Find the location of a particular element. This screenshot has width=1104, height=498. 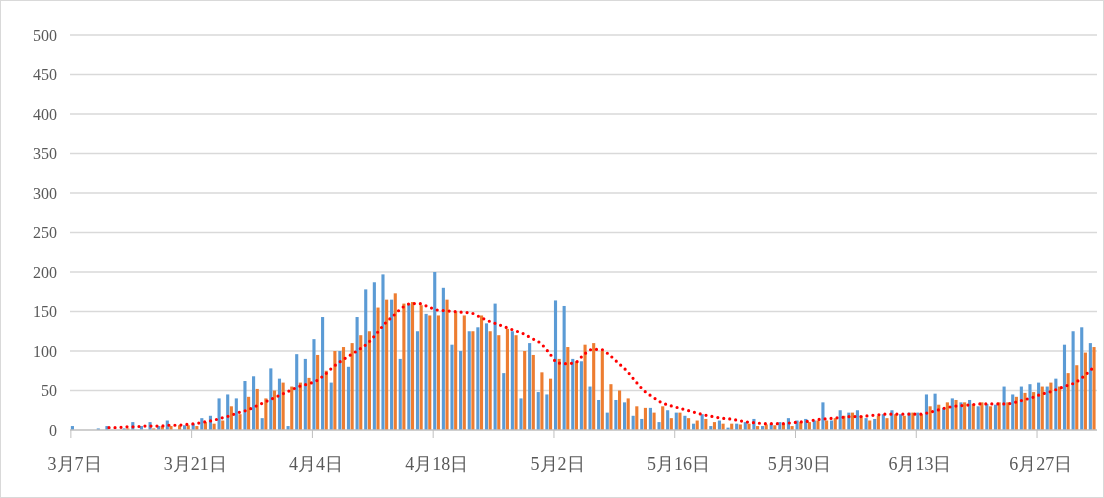

y-tick-label: 500 is located at coordinates (45, 35).